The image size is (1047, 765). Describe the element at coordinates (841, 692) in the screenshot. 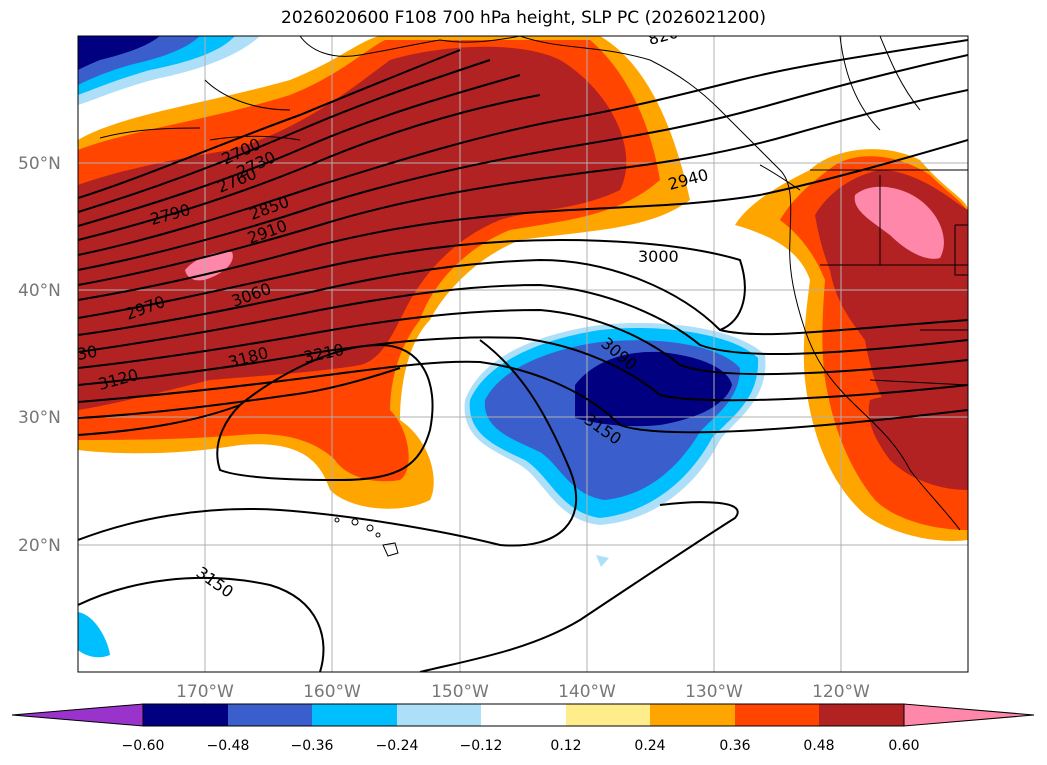

I see `lon-label: 120°W` at that location.